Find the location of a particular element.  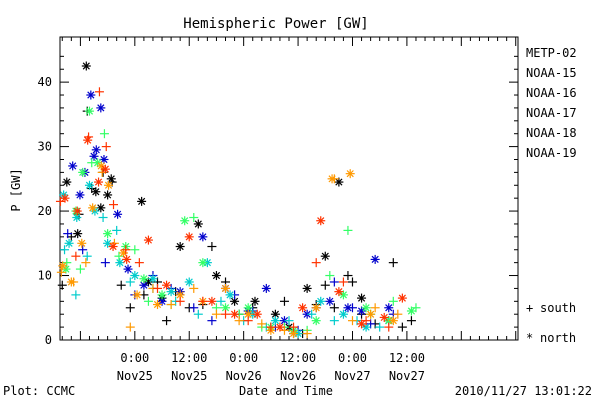

y-tick-label: 30 is located at coordinates (45, 147).